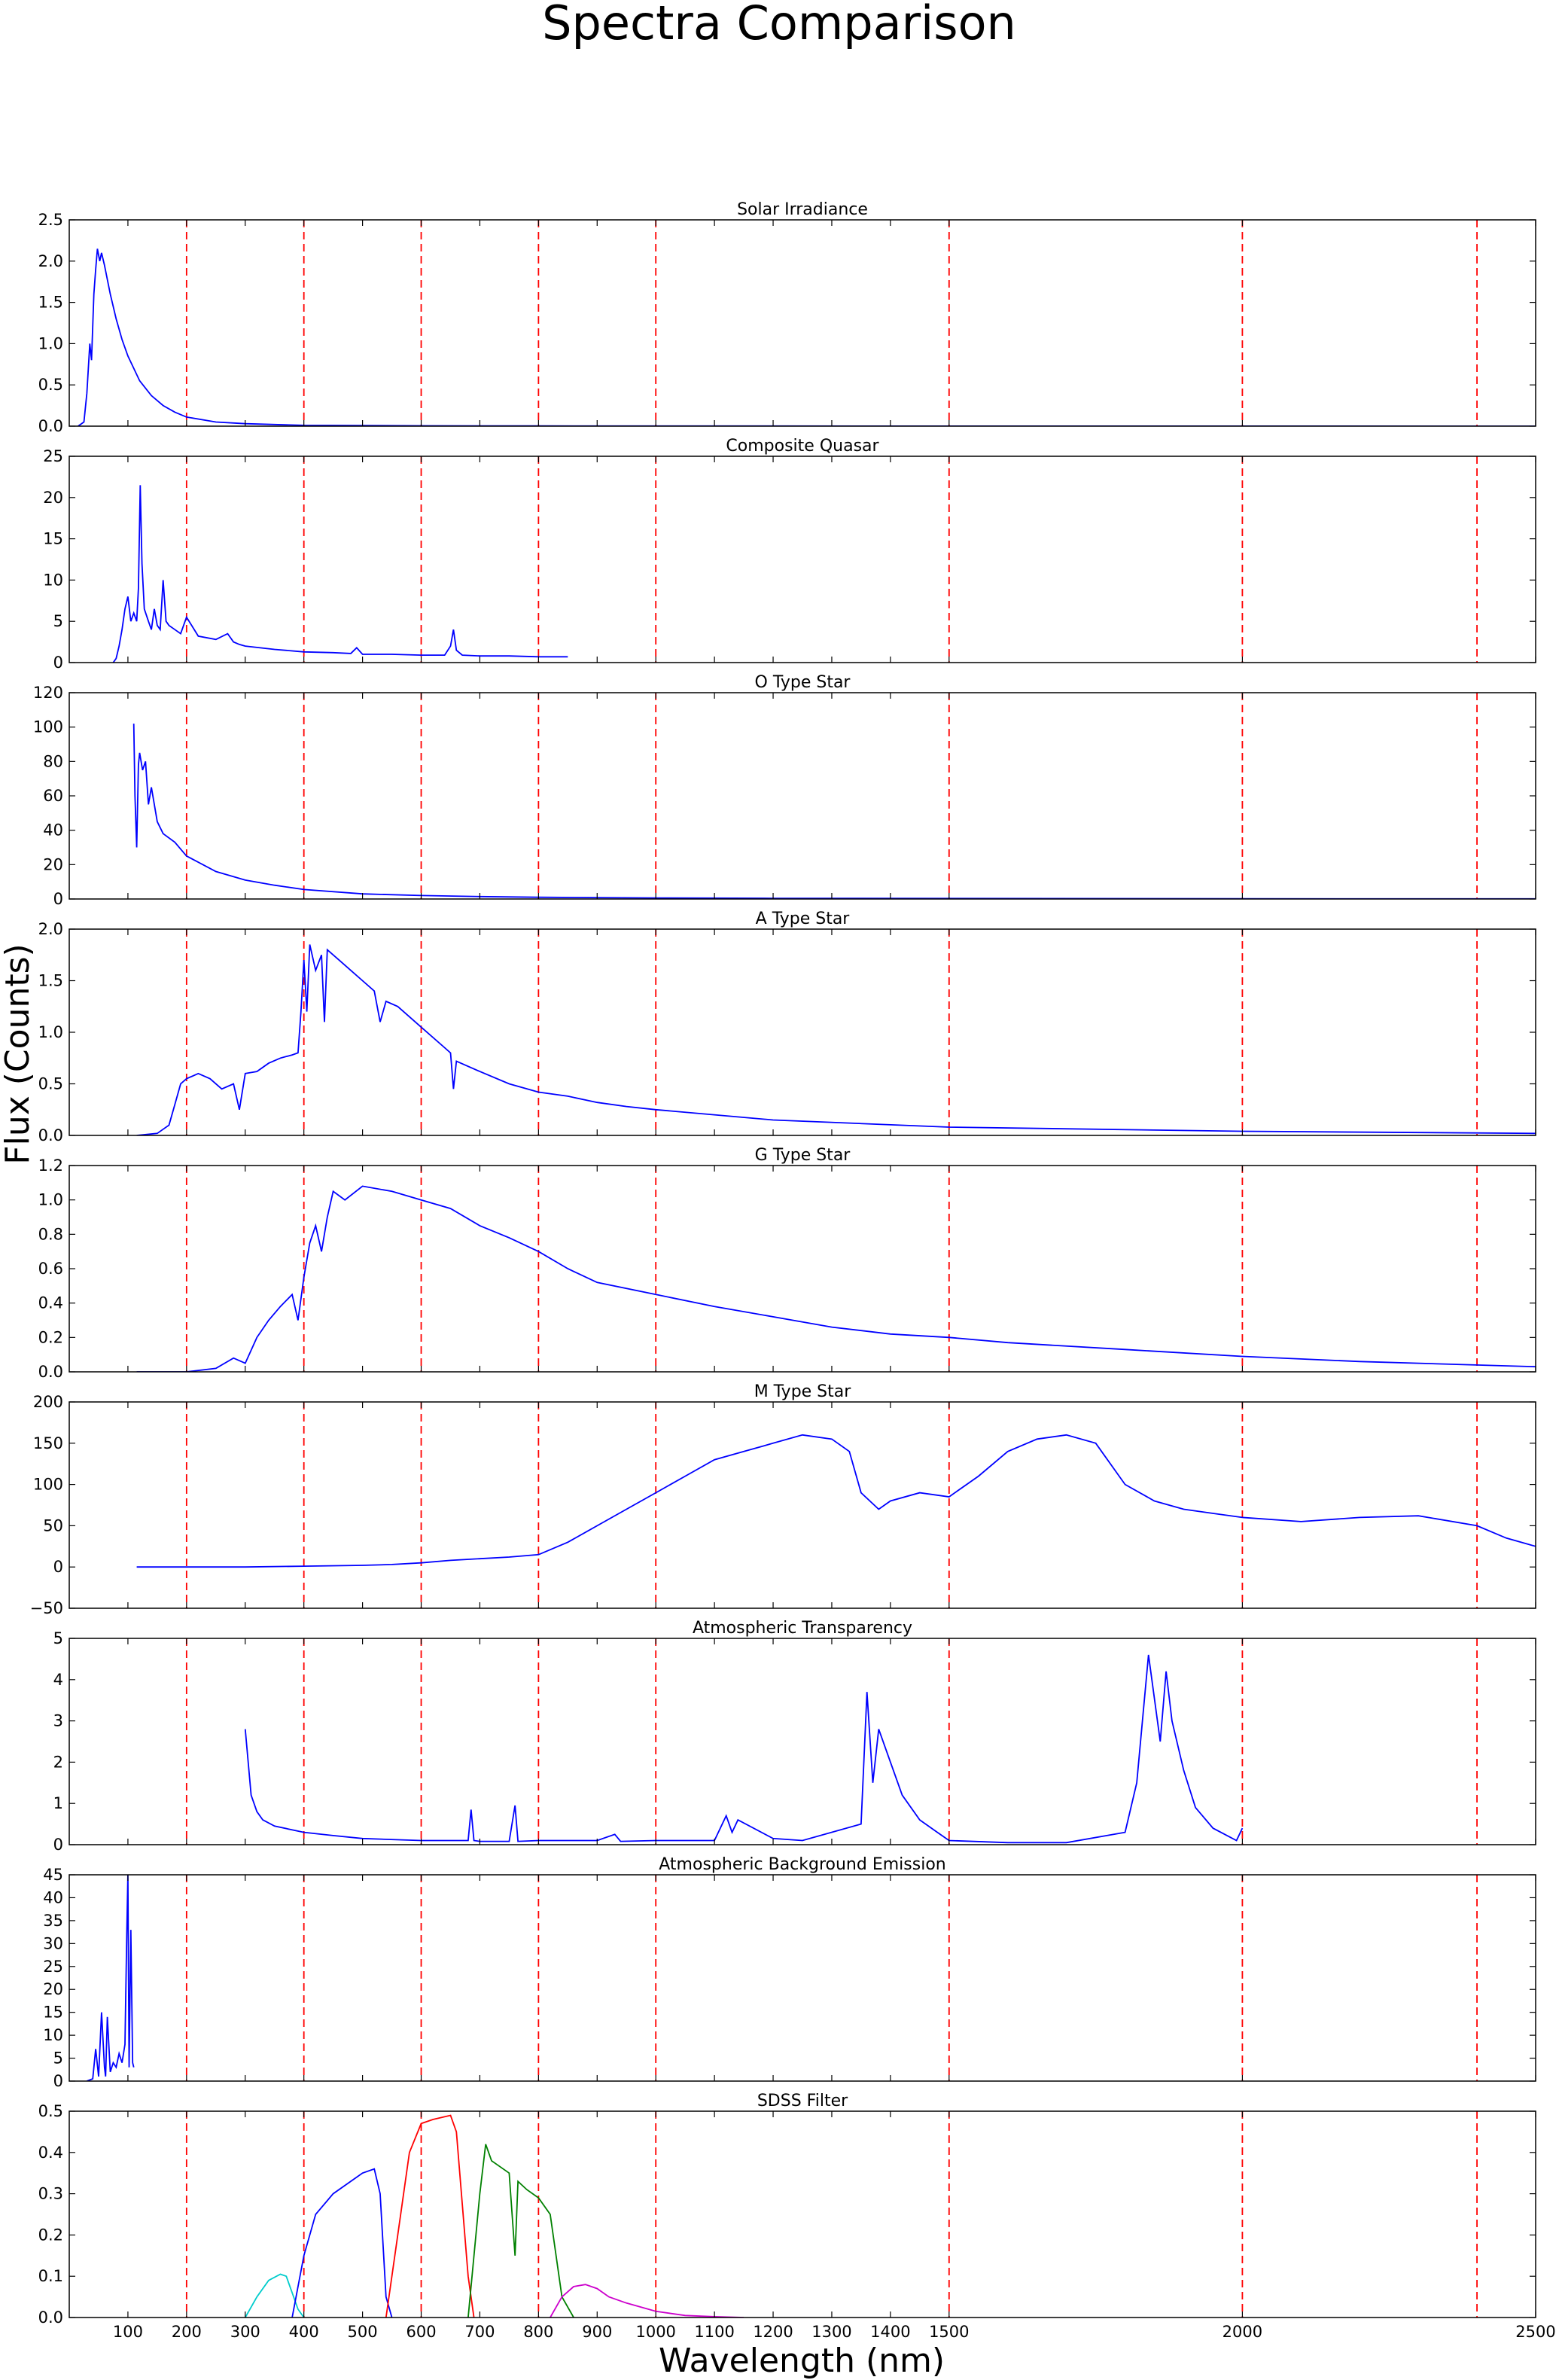 This screenshot has height=2380, width=1565. Describe the element at coordinates (50, 1269) in the screenshot. I see `y-tick-label: 0.6` at that location.